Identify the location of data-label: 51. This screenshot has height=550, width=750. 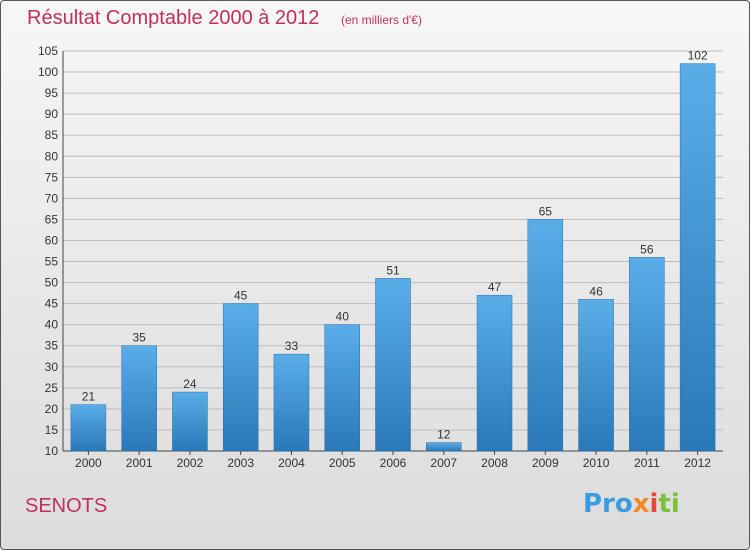
(393, 270).